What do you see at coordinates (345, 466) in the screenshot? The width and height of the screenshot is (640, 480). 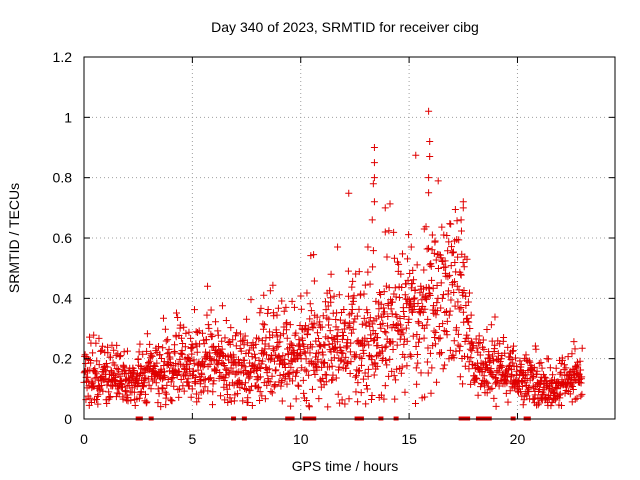 I see `x-axis-label: GPS time / hours` at bounding box center [345, 466].